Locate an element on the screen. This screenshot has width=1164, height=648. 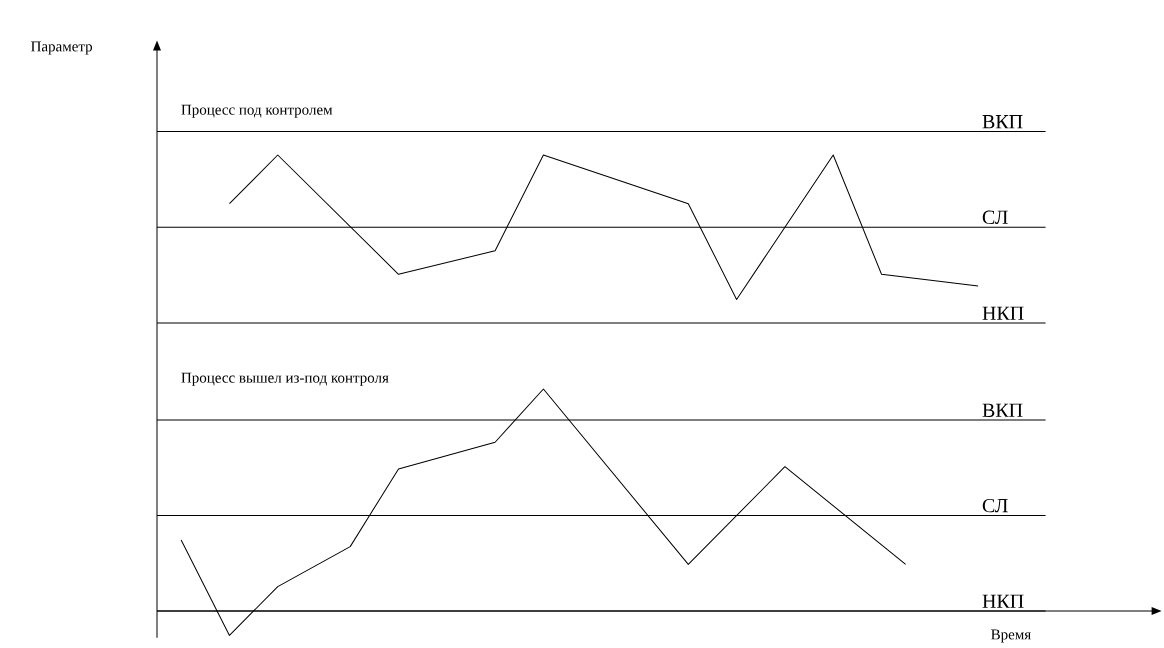
x-axis-title: Время is located at coordinates (1011, 636).